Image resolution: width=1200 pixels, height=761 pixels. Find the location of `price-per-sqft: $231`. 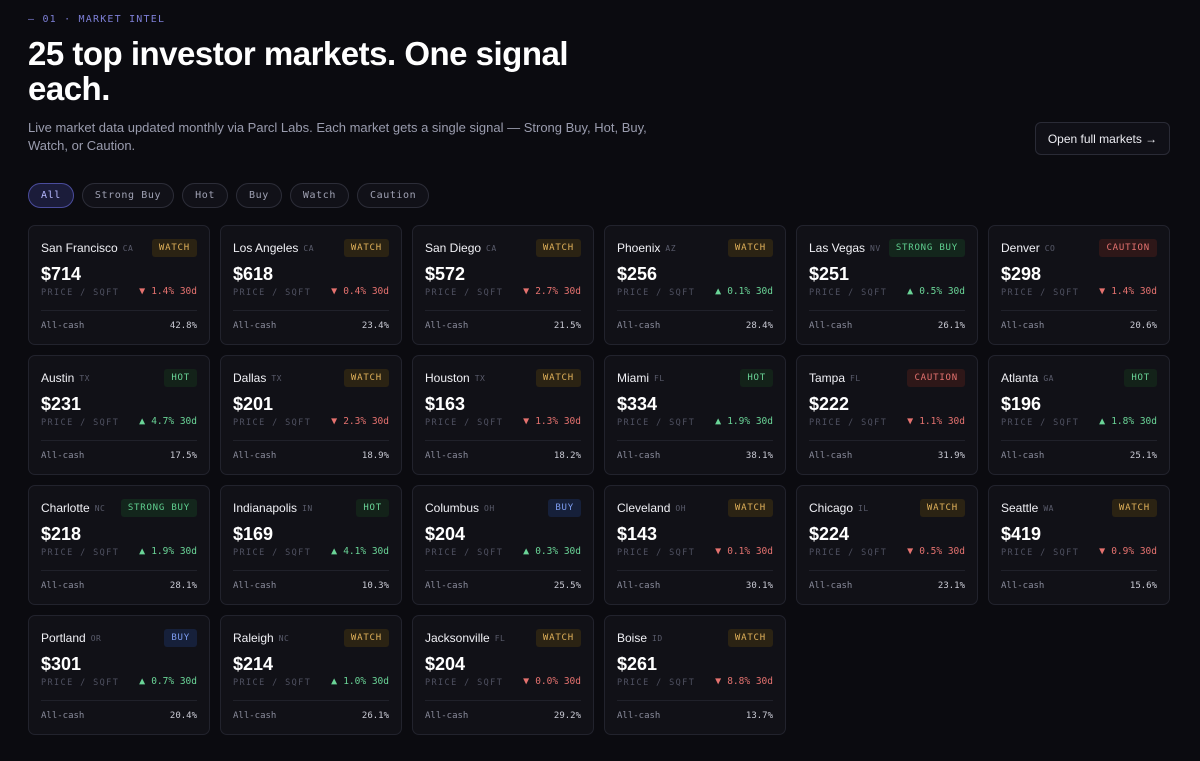

price-per-sqft: $231 is located at coordinates (61, 404).